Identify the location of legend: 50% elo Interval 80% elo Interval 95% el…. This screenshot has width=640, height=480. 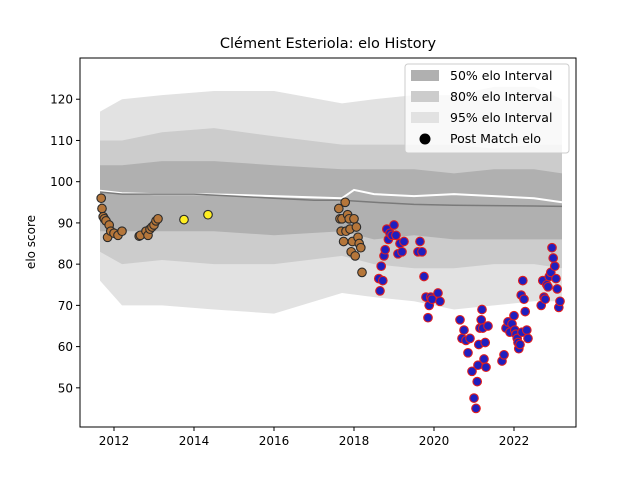
(487, 108).